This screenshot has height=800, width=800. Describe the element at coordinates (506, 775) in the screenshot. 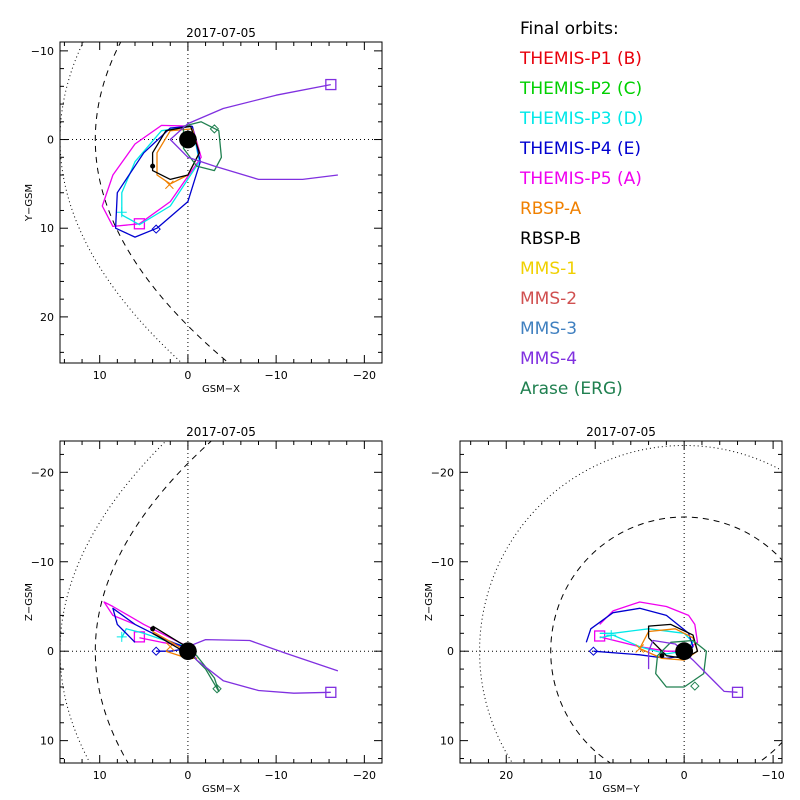

I see `x-tick-label: 20` at that location.